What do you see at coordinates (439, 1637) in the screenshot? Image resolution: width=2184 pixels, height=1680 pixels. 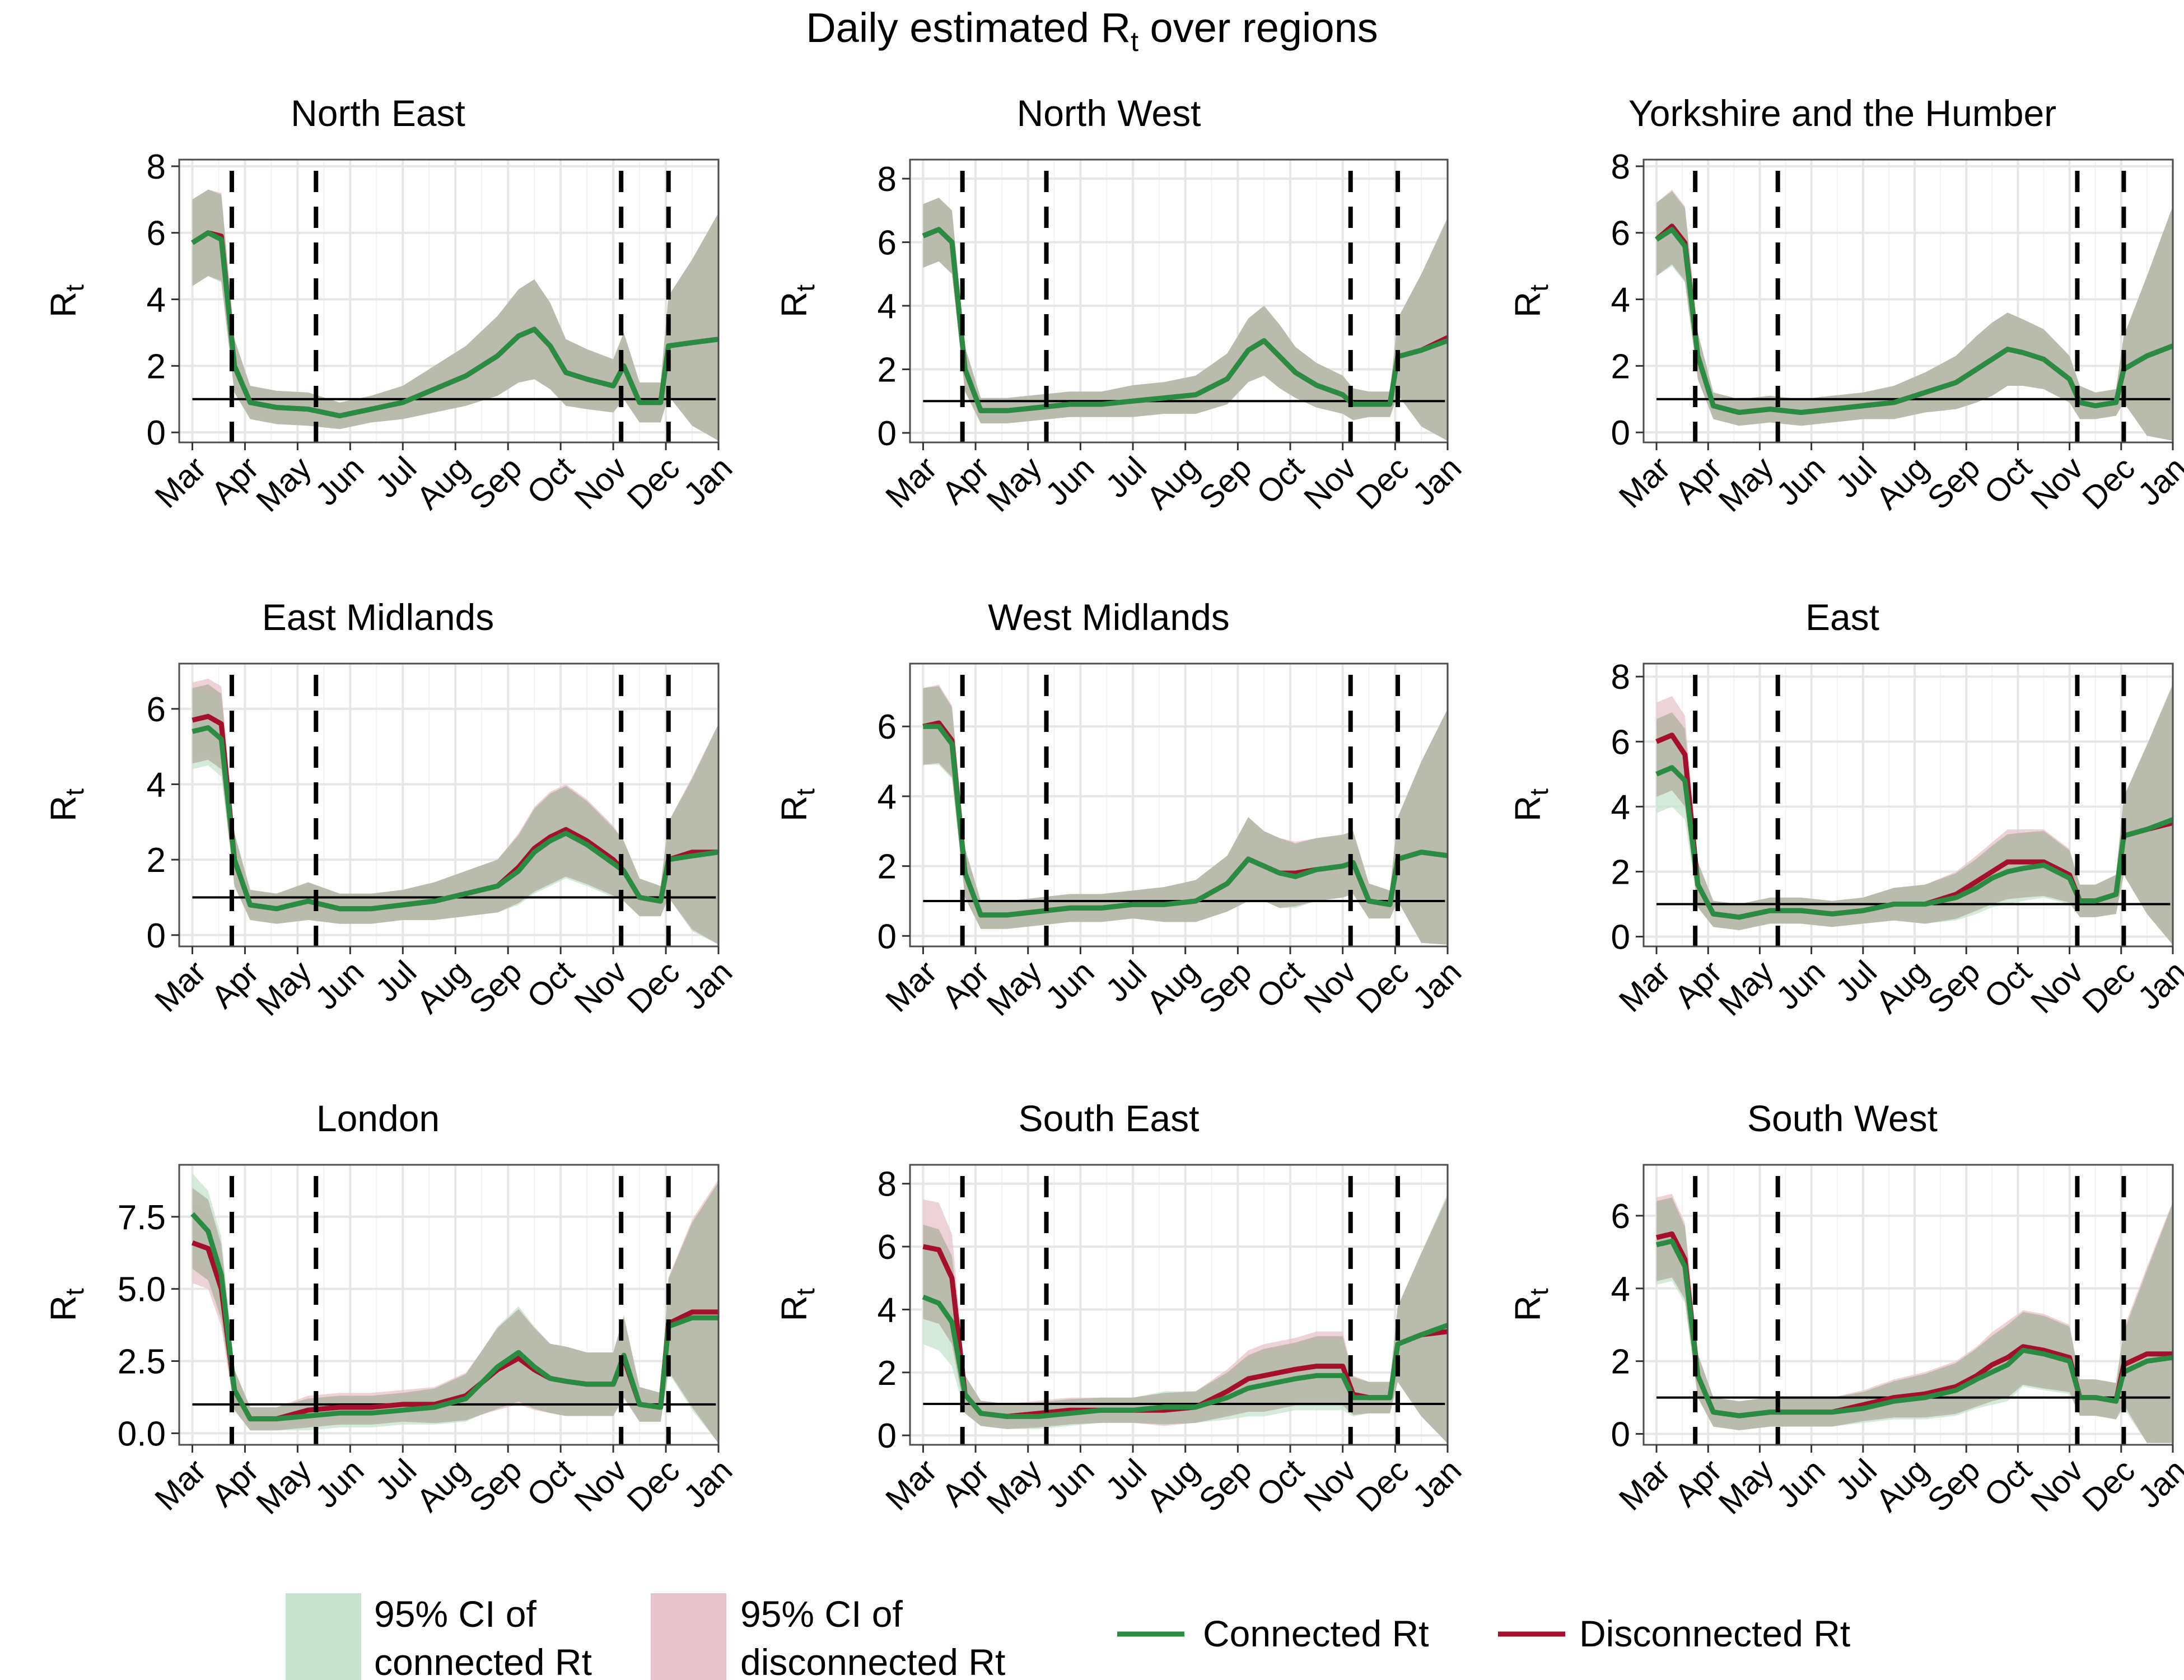 I see `legend-item: 95% CI of connected Rt` at bounding box center [439, 1637].